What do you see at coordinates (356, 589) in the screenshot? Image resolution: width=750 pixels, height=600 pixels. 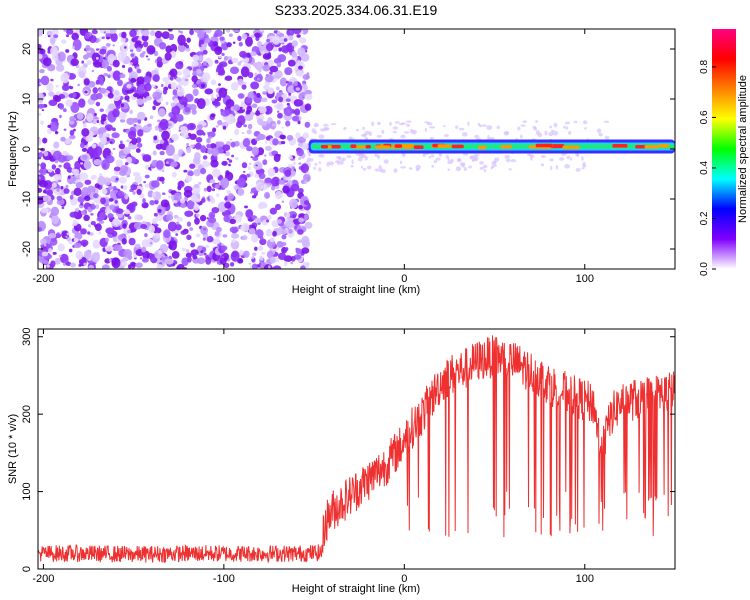 I see `snr-xlabel: Height of straight line (km)` at bounding box center [356, 589].